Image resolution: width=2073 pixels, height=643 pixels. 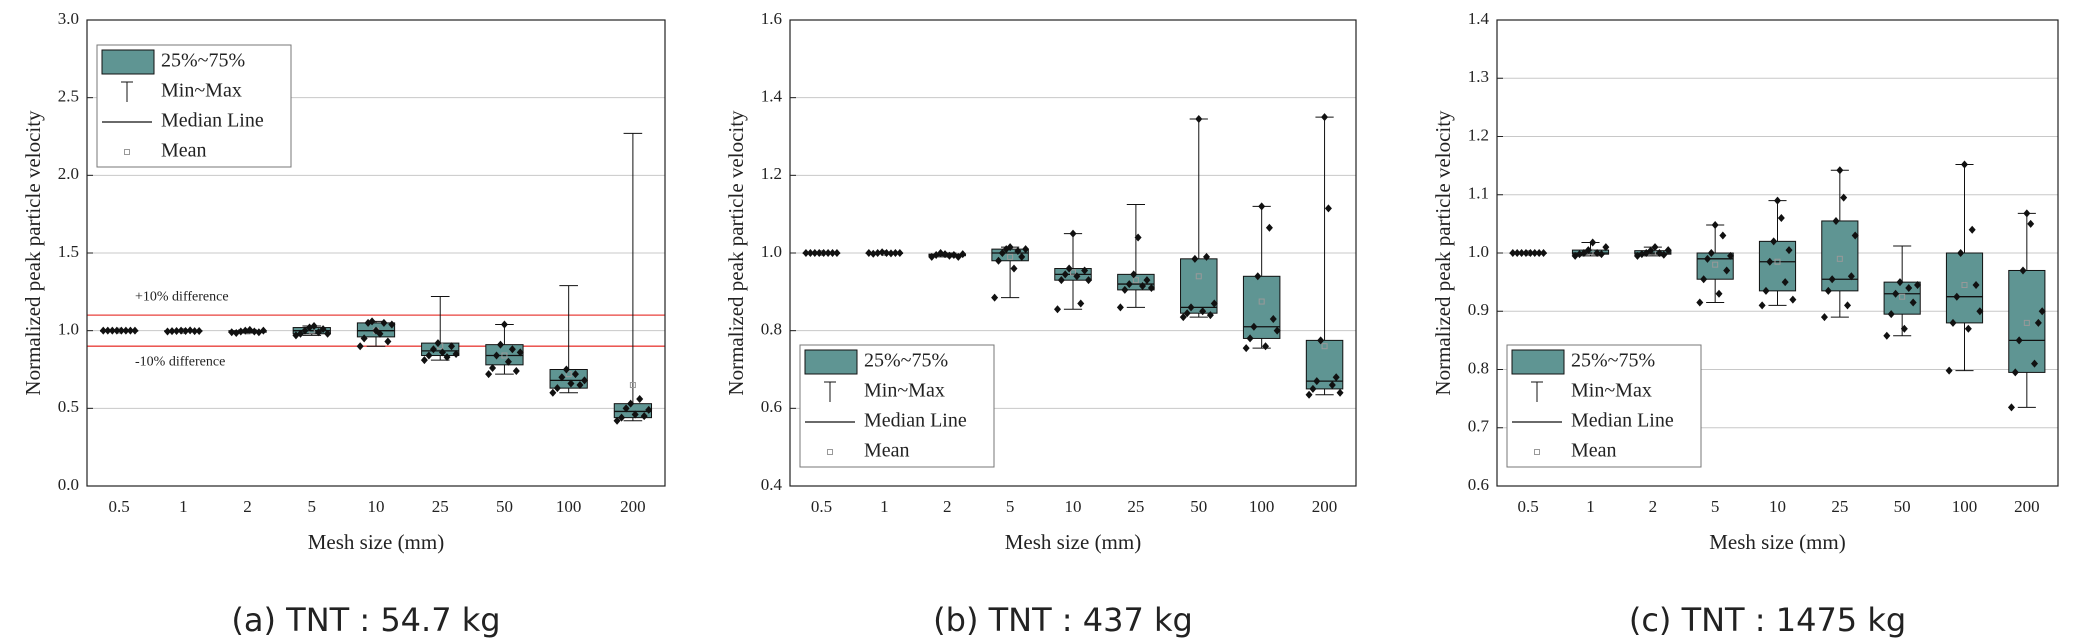 What do you see at coordinates (1478, 367) in the screenshot?
I see `y-tick-label: 0.8` at bounding box center [1478, 367].